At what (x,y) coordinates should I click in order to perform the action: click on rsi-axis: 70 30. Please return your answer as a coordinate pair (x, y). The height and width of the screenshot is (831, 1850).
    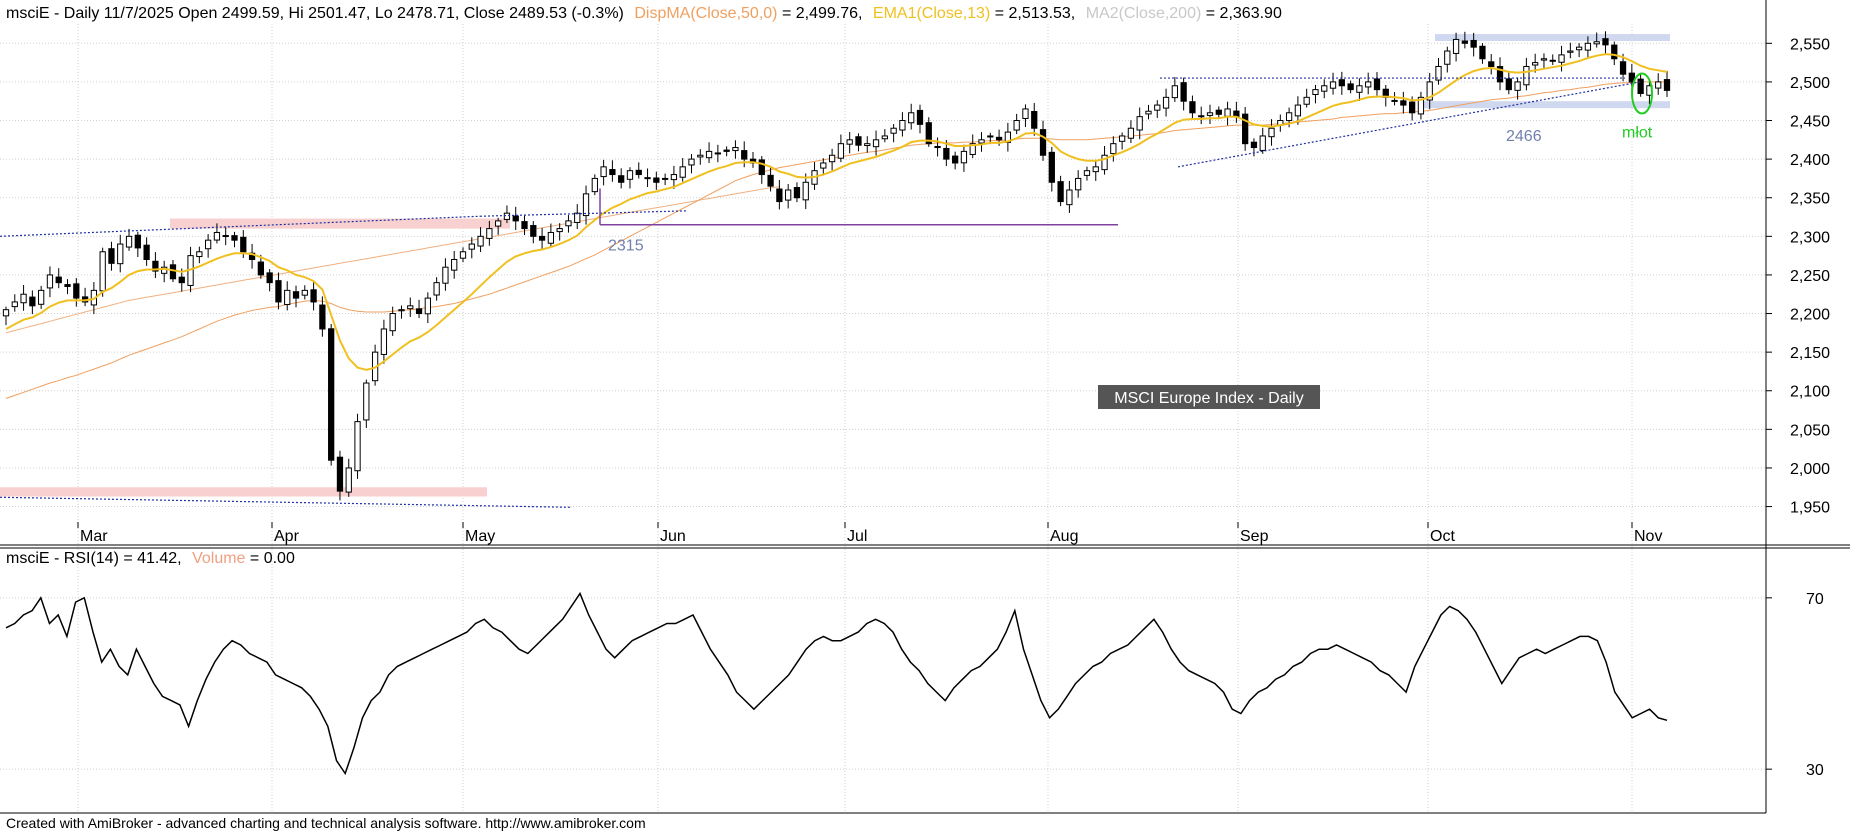
    Looking at the image, I should click on (1795, 685).